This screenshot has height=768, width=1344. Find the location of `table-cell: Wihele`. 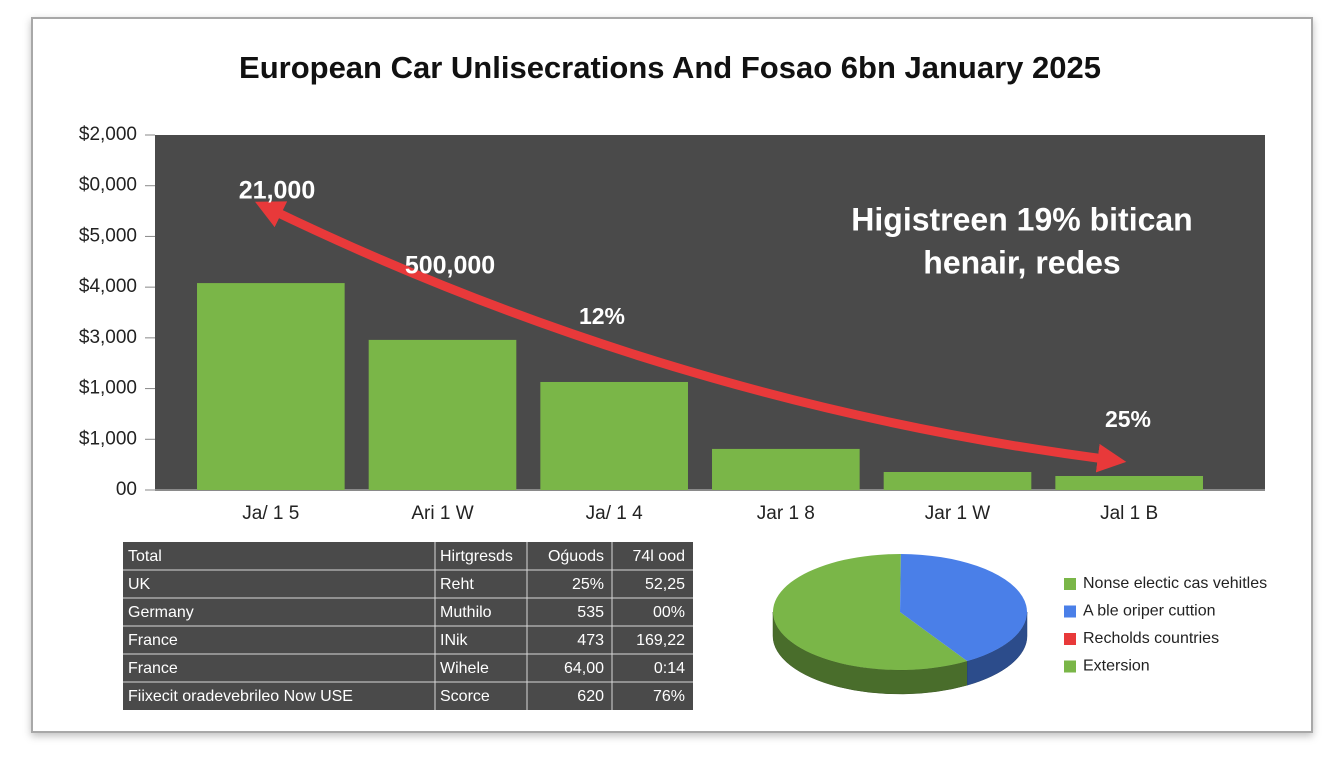

table-cell: Wihele is located at coordinates (464, 668).